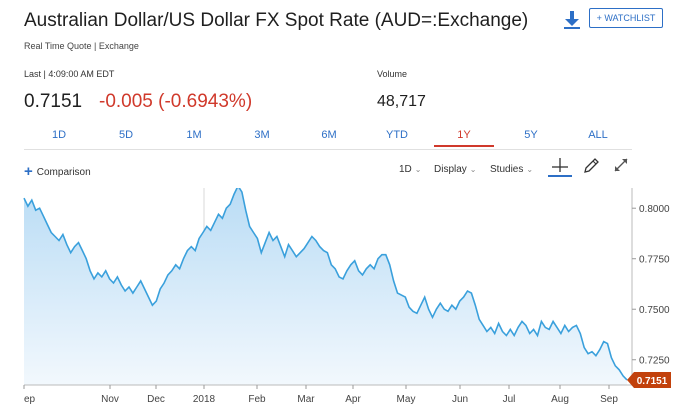 The height and width of the screenshot is (417, 680). Describe the element at coordinates (110, 399) in the screenshot. I see `x-tick-label: Nov` at that location.